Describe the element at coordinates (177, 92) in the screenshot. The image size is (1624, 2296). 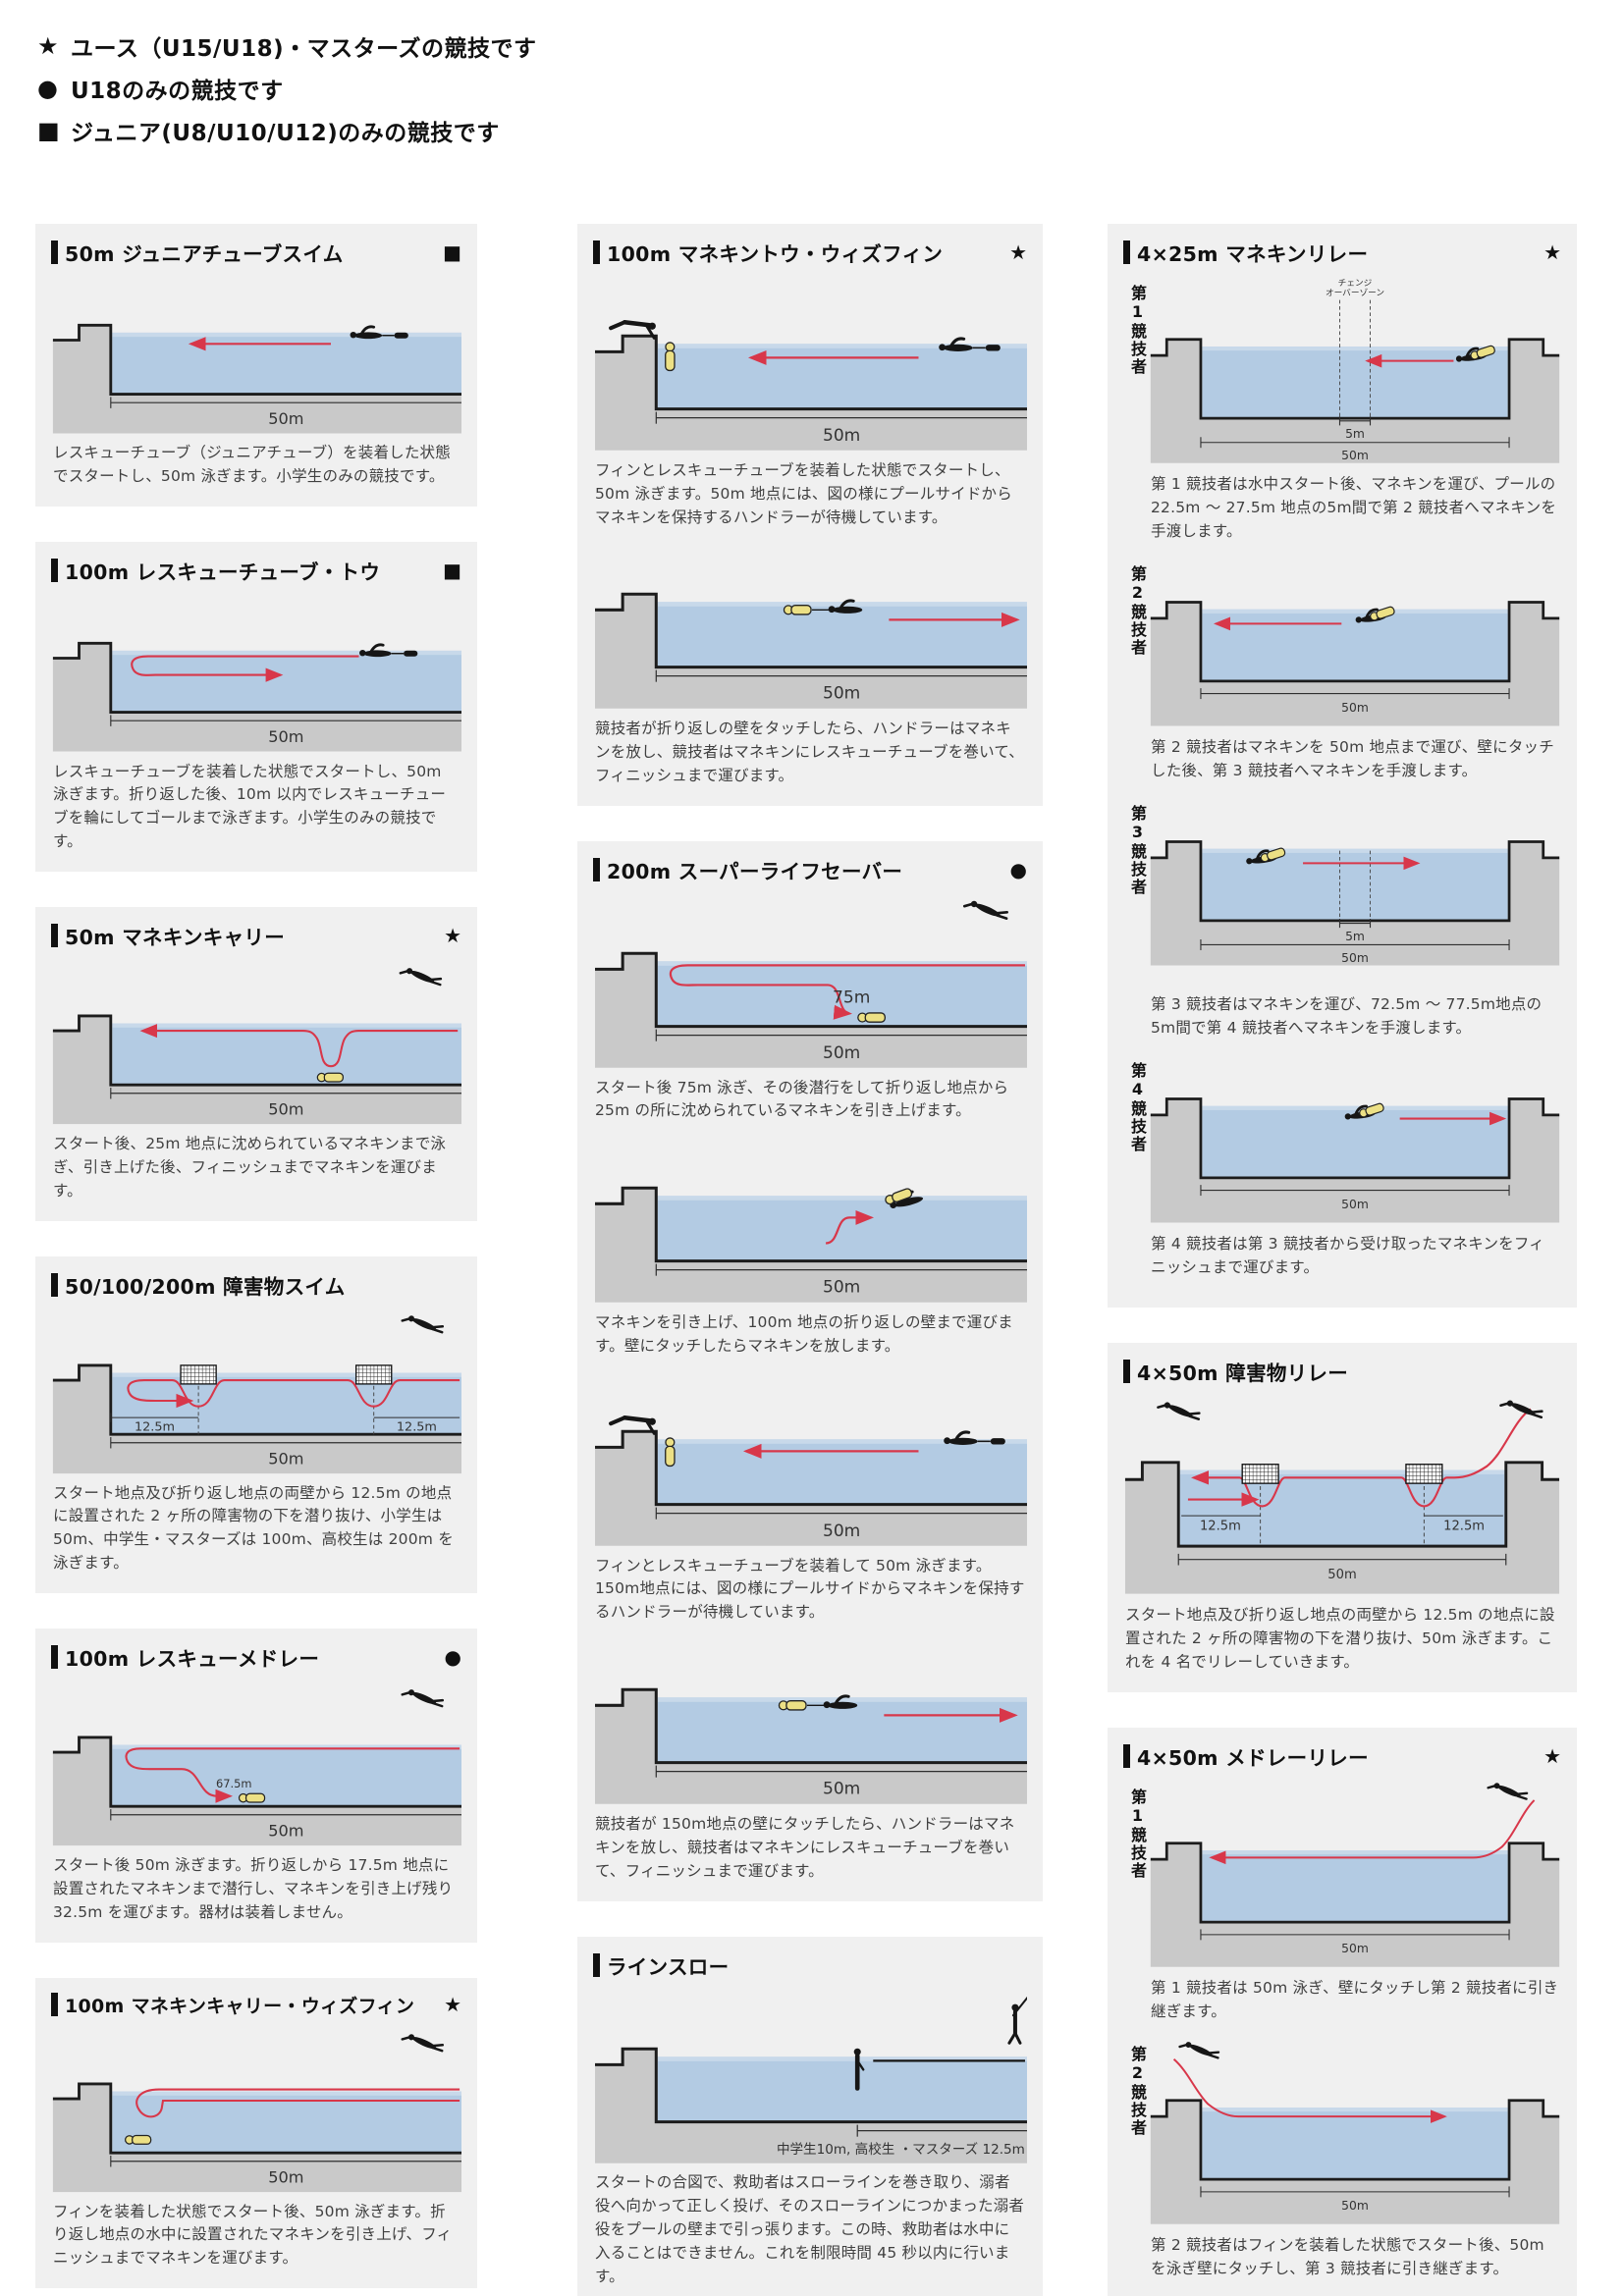
I see `legend-text: U18のみの競技です` at that location.